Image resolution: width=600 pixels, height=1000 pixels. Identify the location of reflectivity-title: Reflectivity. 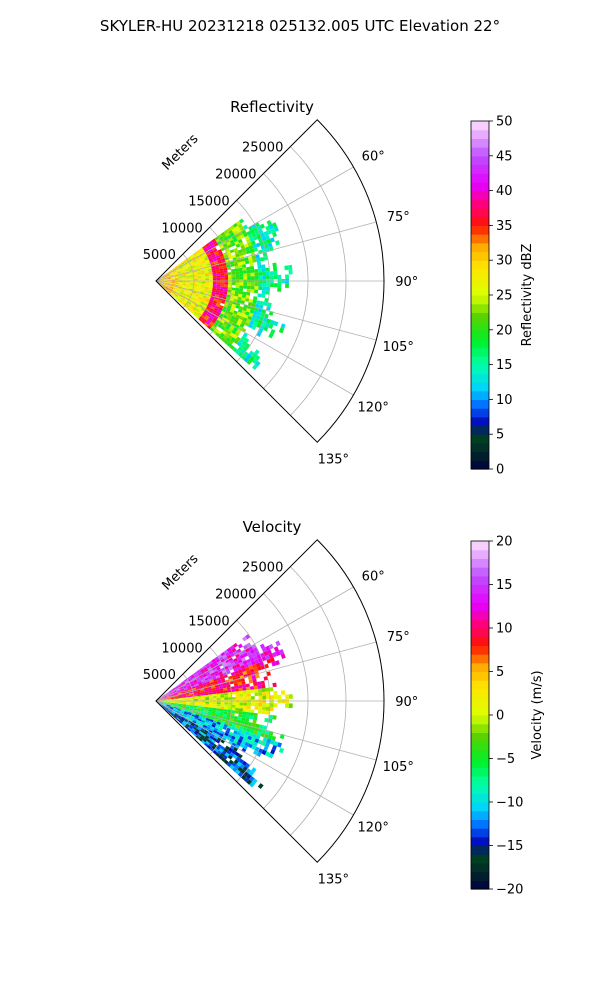
(272, 107).